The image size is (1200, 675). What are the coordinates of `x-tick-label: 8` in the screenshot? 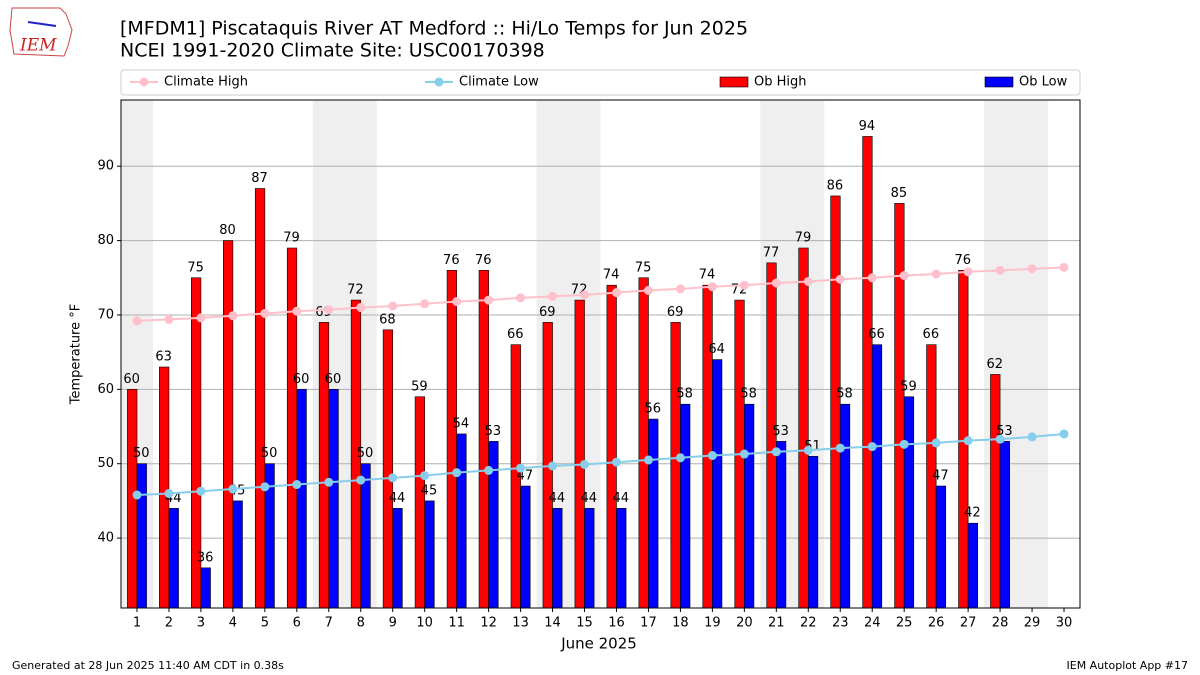 It's located at (361, 623).